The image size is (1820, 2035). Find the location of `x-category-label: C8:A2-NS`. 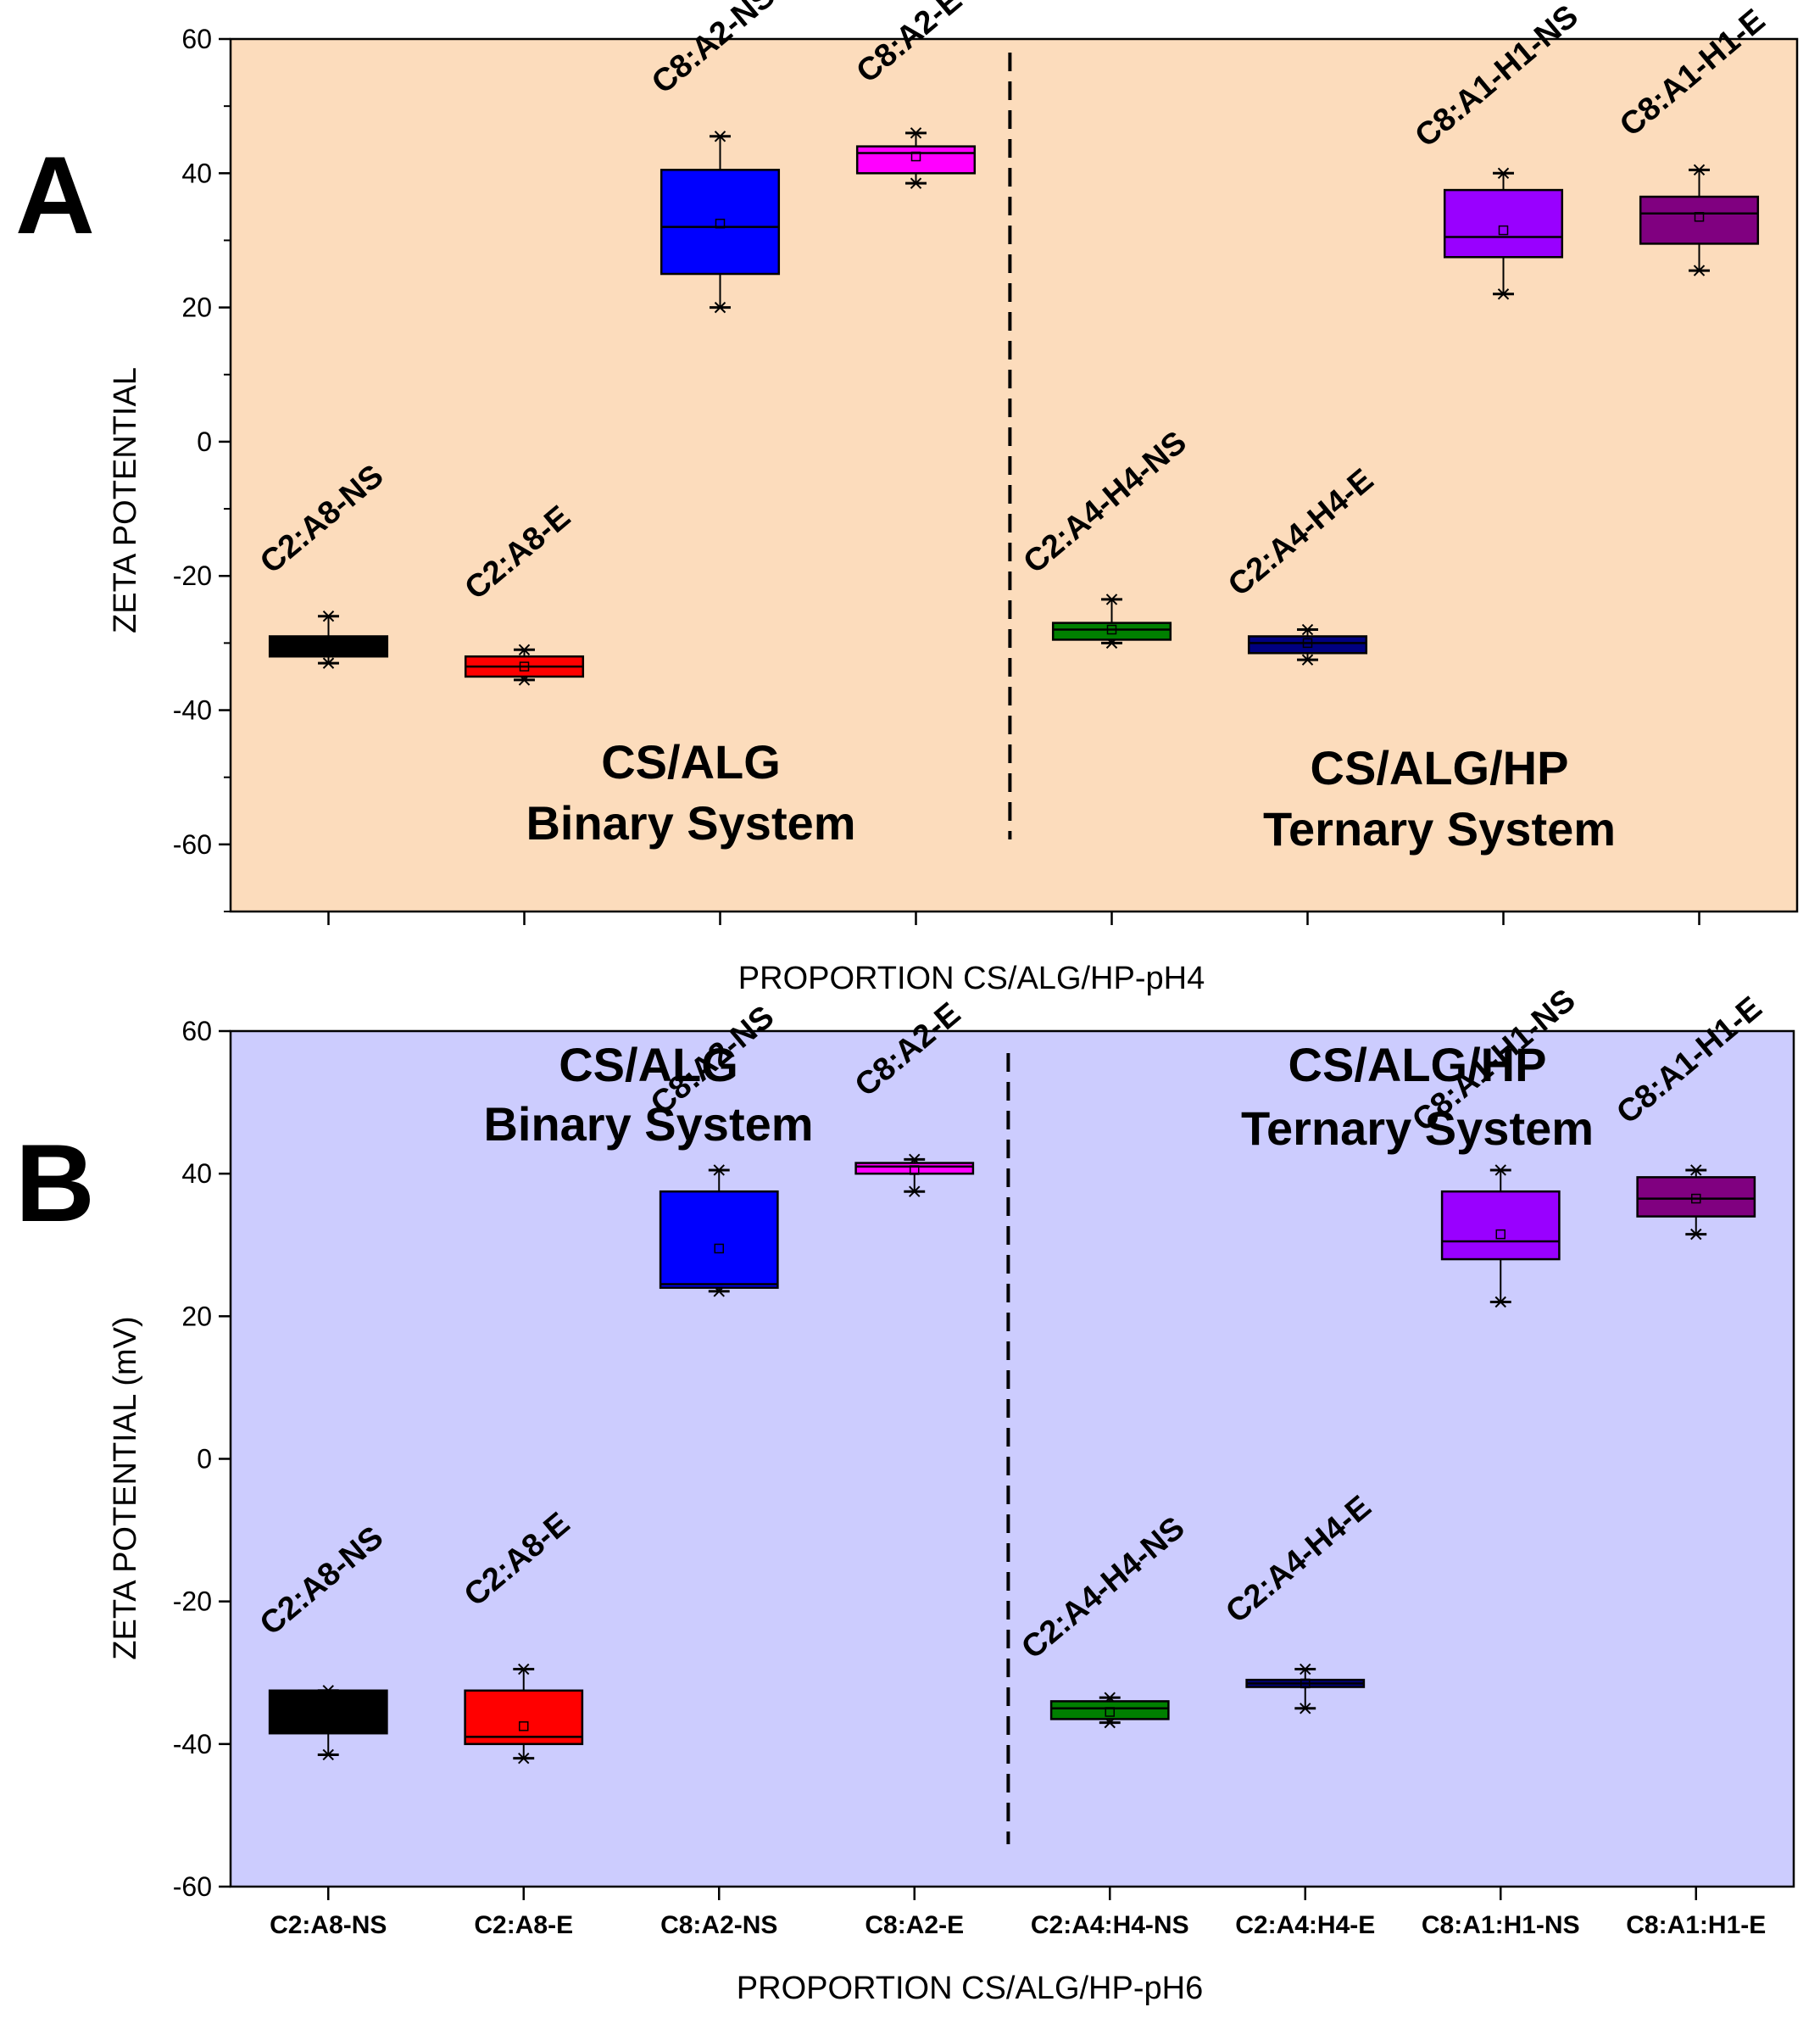

x-category-label: C8:A2-NS is located at coordinates (718, 1925).